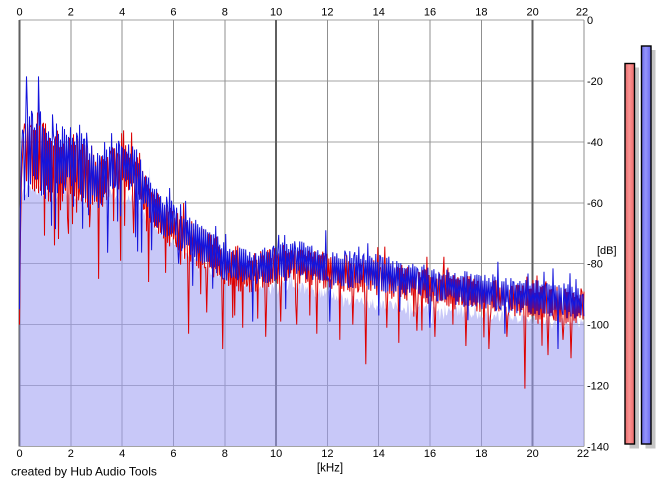 The height and width of the screenshot is (491, 665). What do you see at coordinates (598, 387) in the screenshot?
I see `svg-text: -120` at bounding box center [598, 387].